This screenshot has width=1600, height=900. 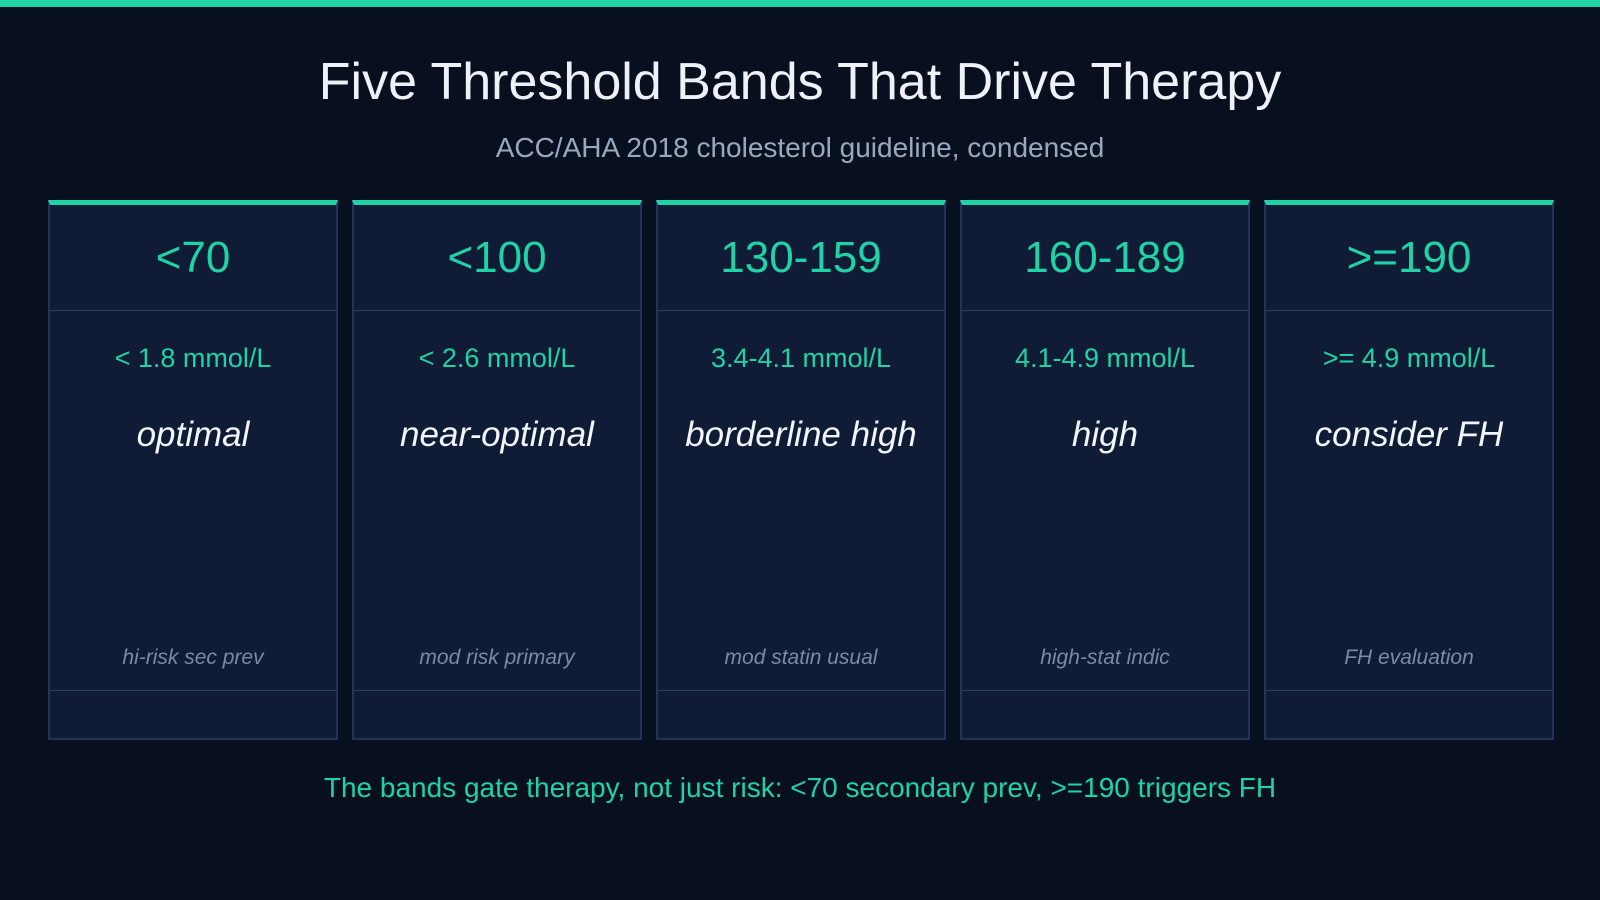 I want to click on band-value: <100, so click(x=497, y=257).